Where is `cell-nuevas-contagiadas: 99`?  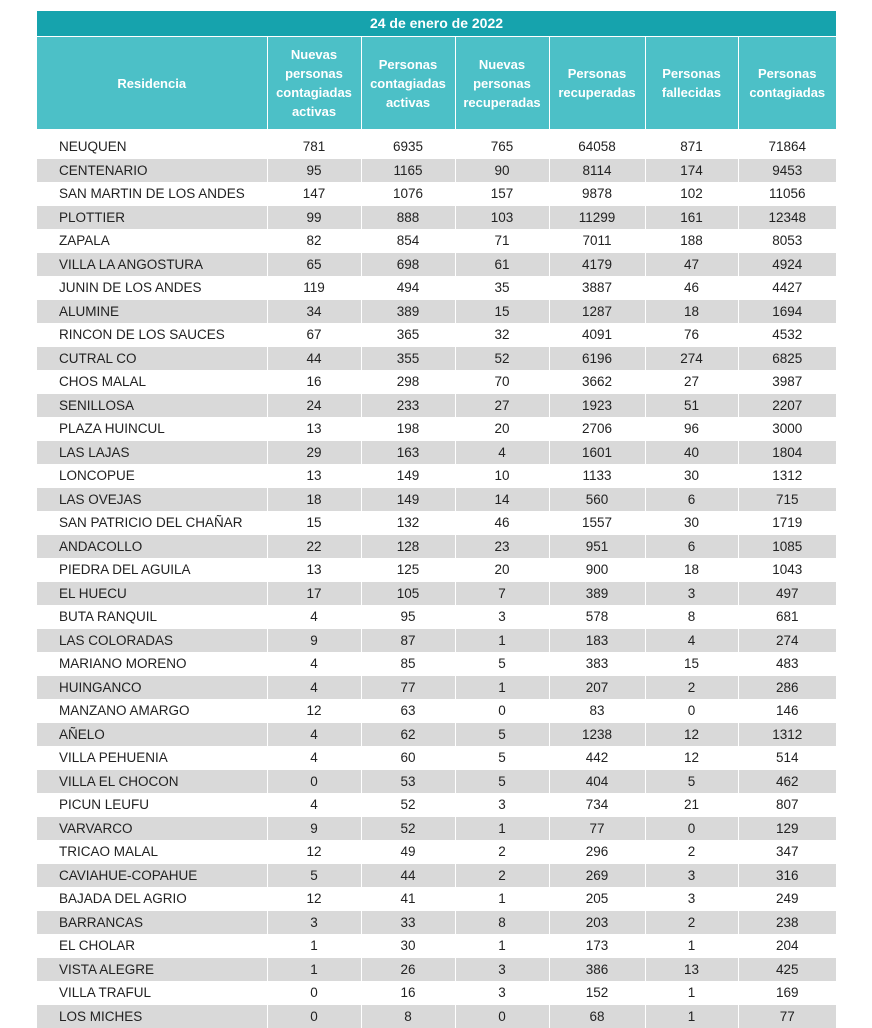 cell-nuevas-contagiadas: 99 is located at coordinates (314, 218).